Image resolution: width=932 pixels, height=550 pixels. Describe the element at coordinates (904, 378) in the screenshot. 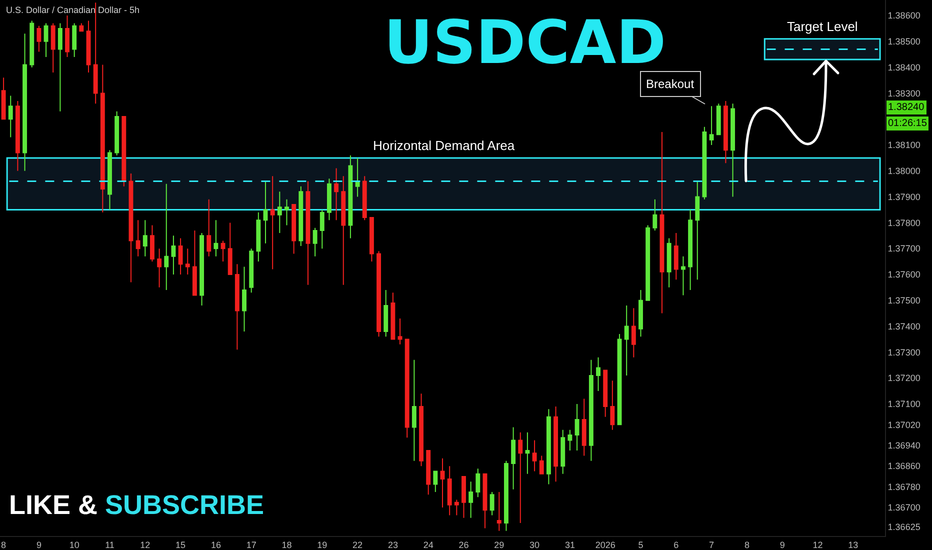

I see `y-tick-label: 1.37200` at that location.